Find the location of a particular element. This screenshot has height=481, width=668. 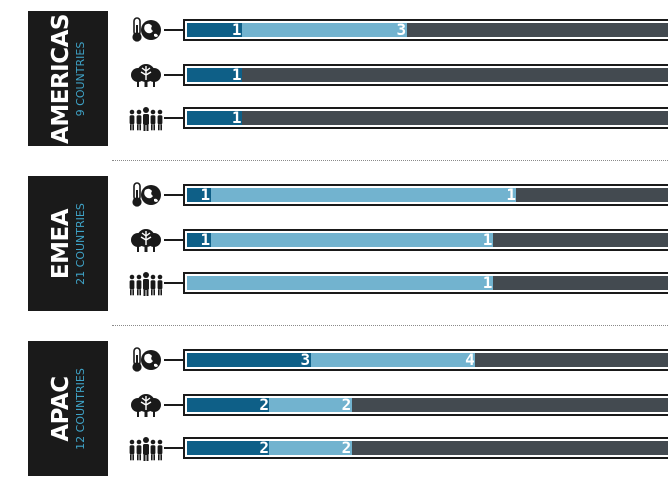

region-label-apac: APAC 12 COUNTRIES is located at coordinates (68, 408).